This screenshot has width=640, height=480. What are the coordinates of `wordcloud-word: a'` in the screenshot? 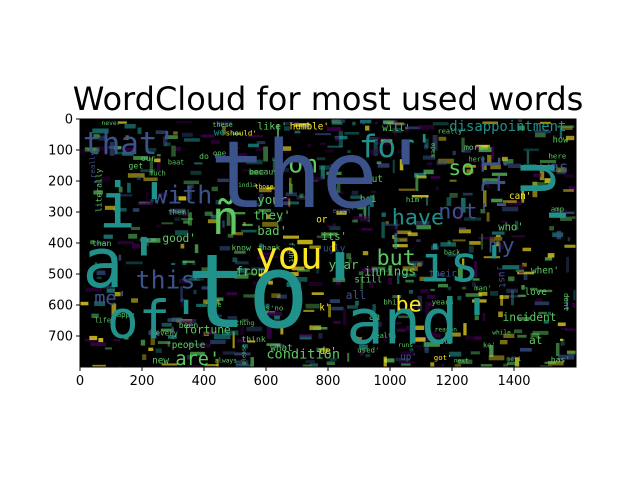 It's located at (123, 264).